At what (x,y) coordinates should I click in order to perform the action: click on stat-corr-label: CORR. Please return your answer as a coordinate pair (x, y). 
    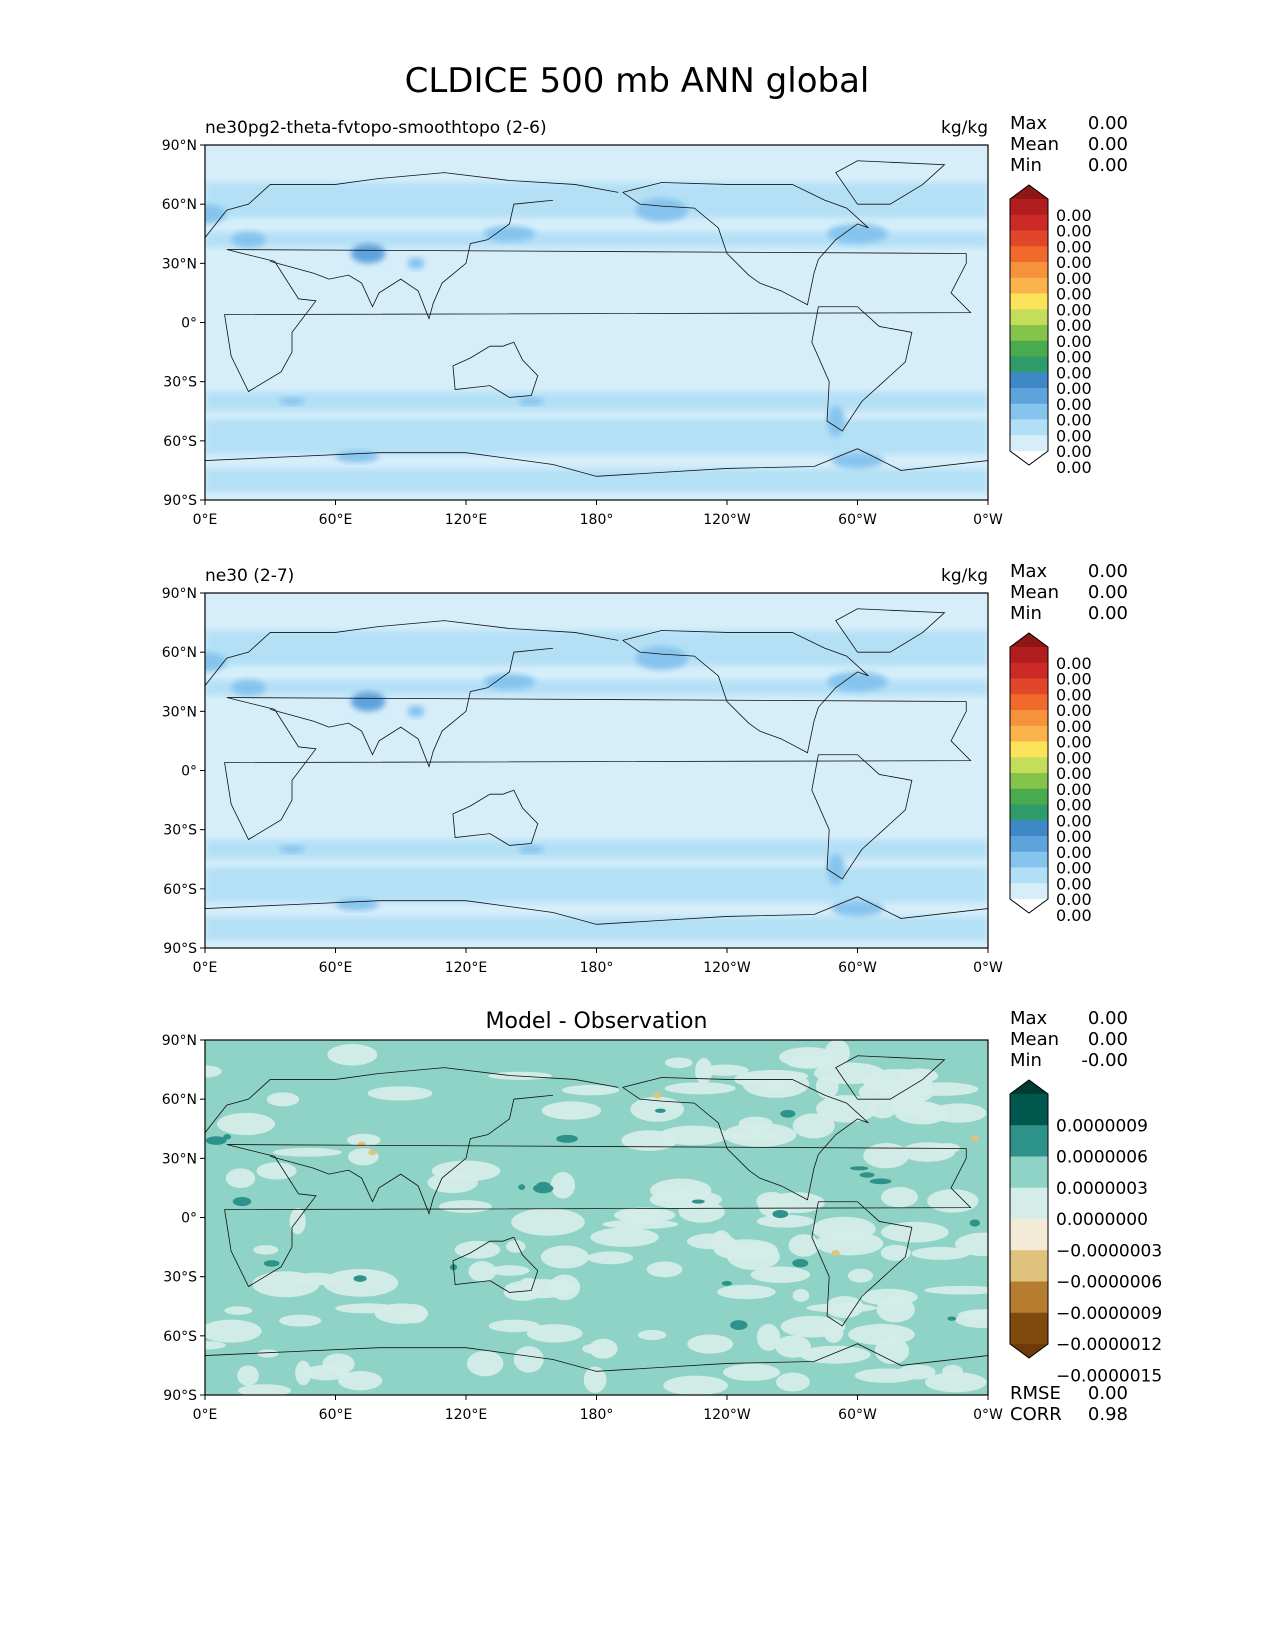
    Looking at the image, I should click on (1036, 1414).